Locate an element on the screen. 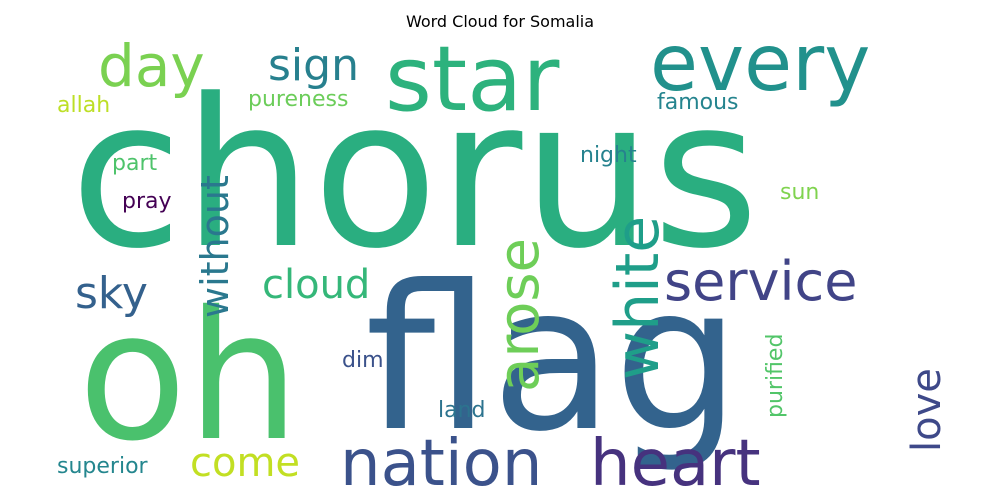 The width and height of the screenshot is (1000, 500). word-cloud: cloud is located at coordinates (316, 285).